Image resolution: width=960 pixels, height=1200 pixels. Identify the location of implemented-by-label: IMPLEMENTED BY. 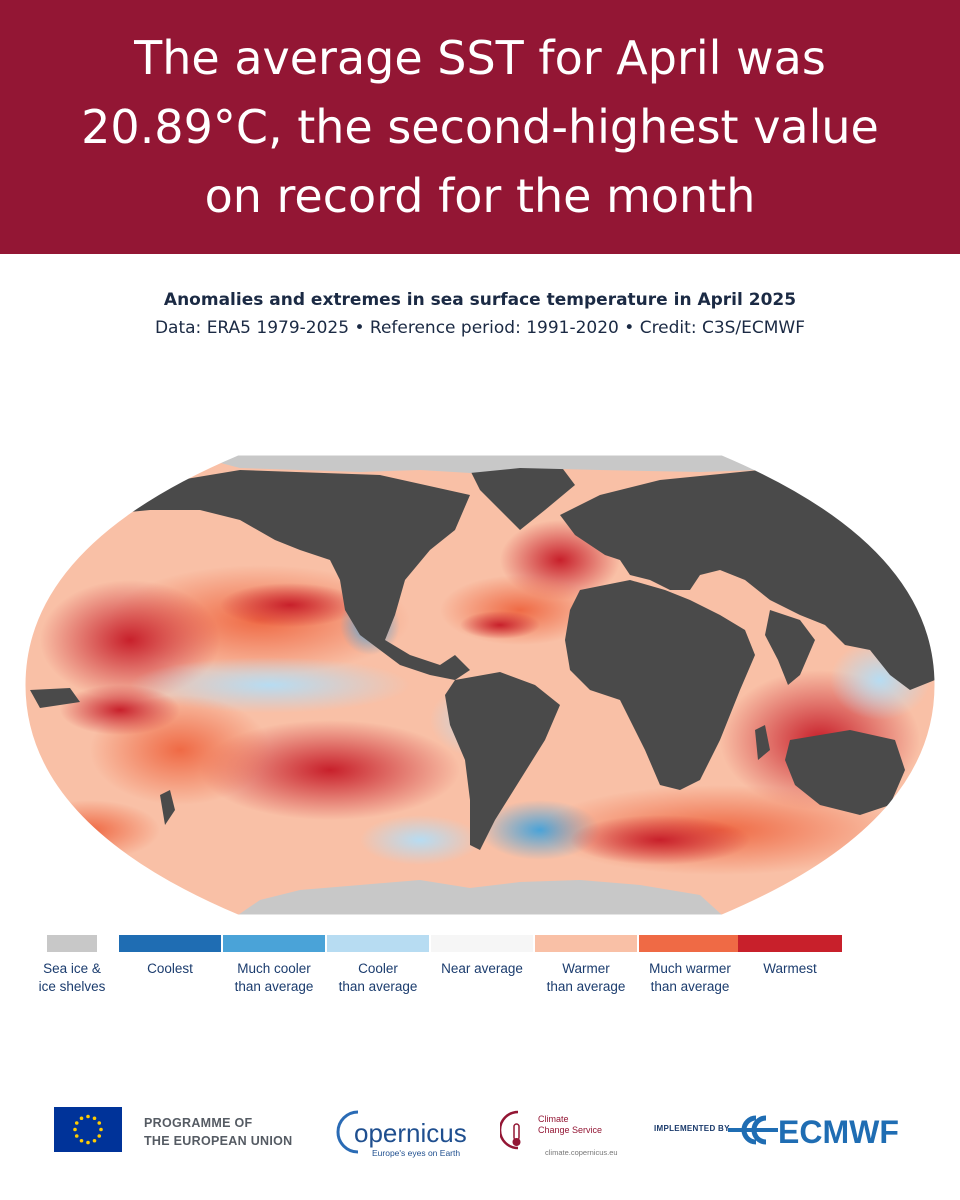
(692, 1128).